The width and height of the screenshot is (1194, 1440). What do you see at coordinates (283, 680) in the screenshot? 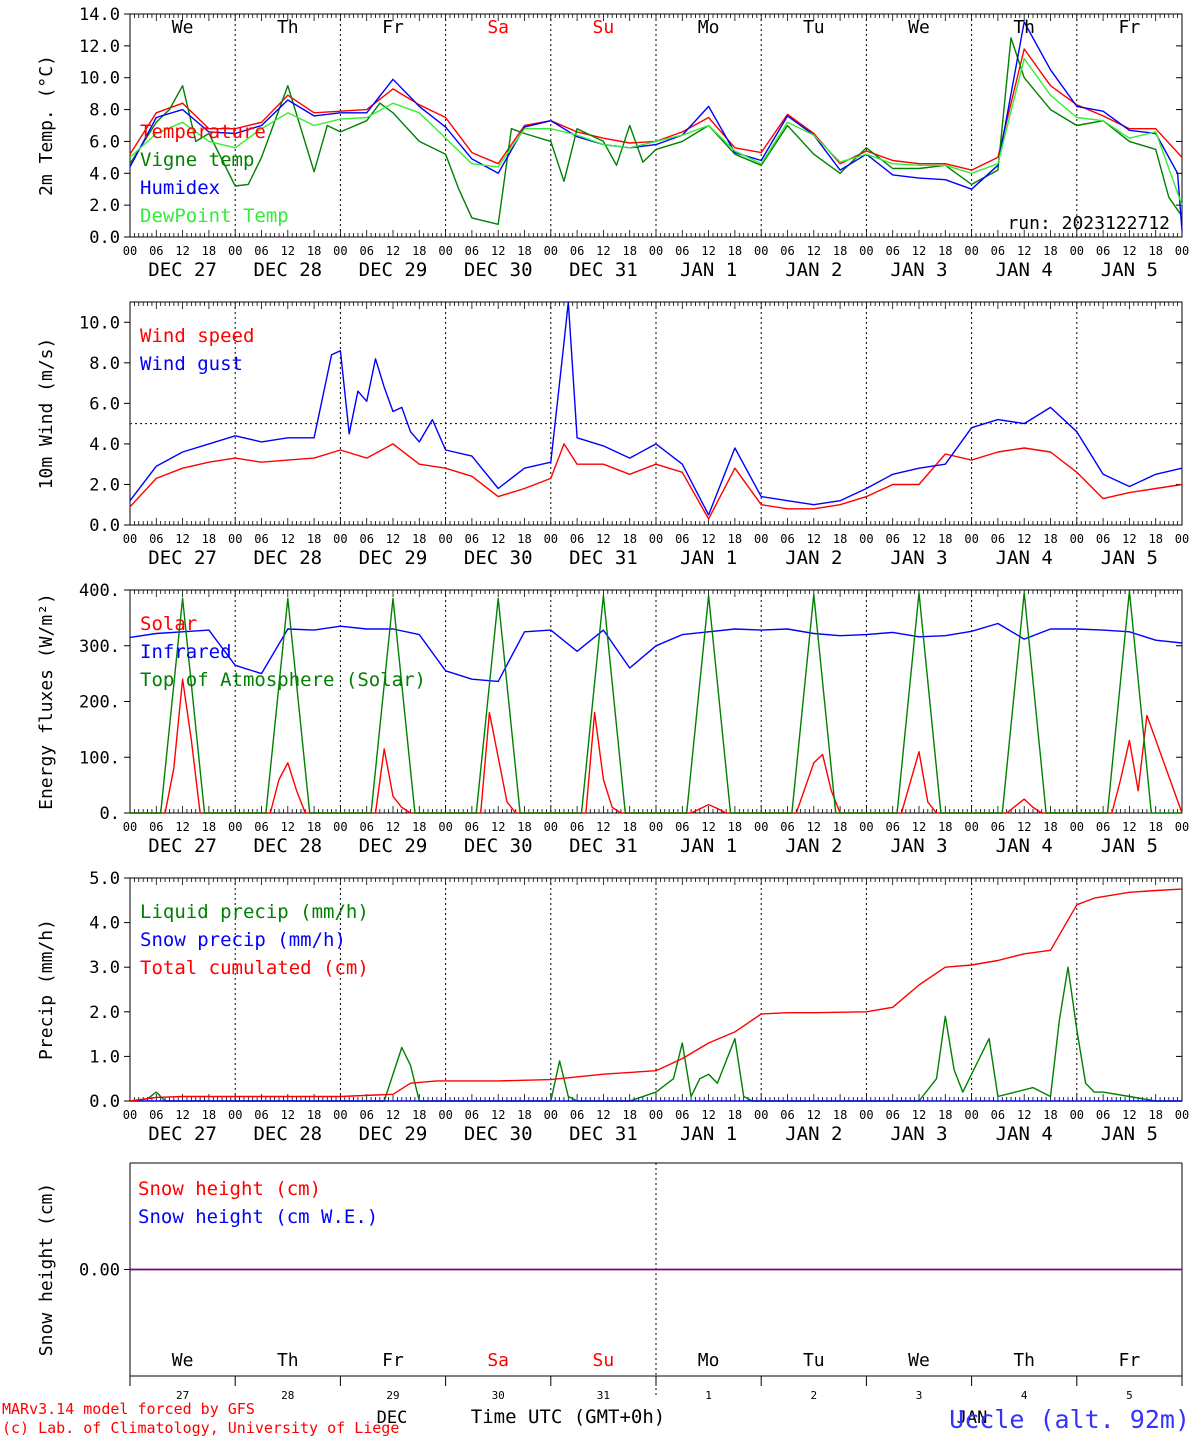
I see `legend-entry: Top of Atmosphere (Solar)` at bounding box center [283, 680].